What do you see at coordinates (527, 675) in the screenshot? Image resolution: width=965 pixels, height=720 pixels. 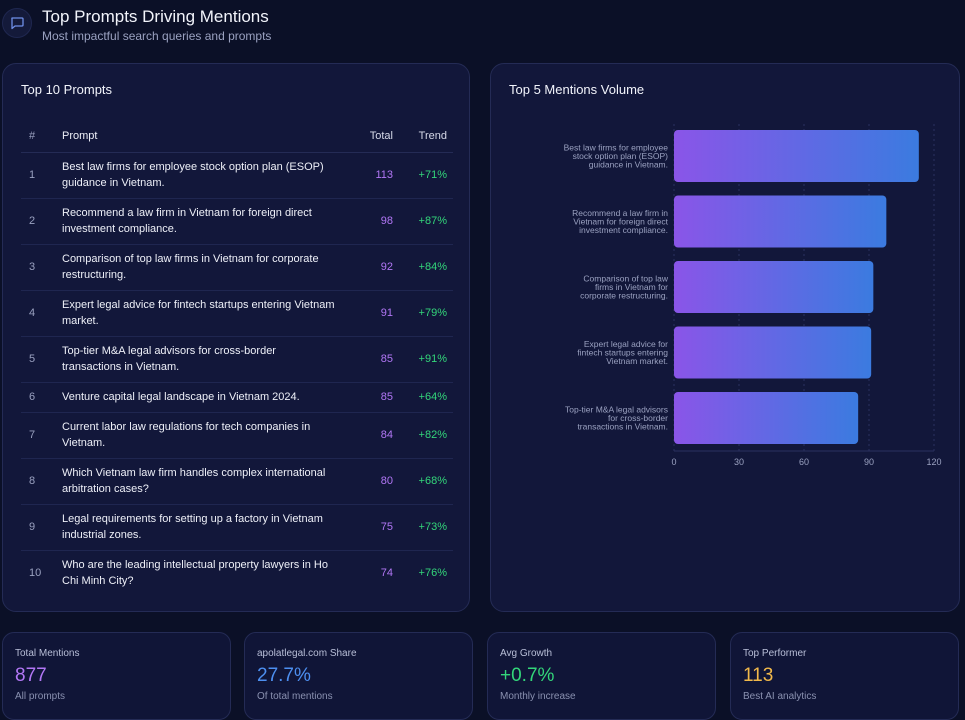 I see `card-value: +0.7%` at bounding box center [527, 675].